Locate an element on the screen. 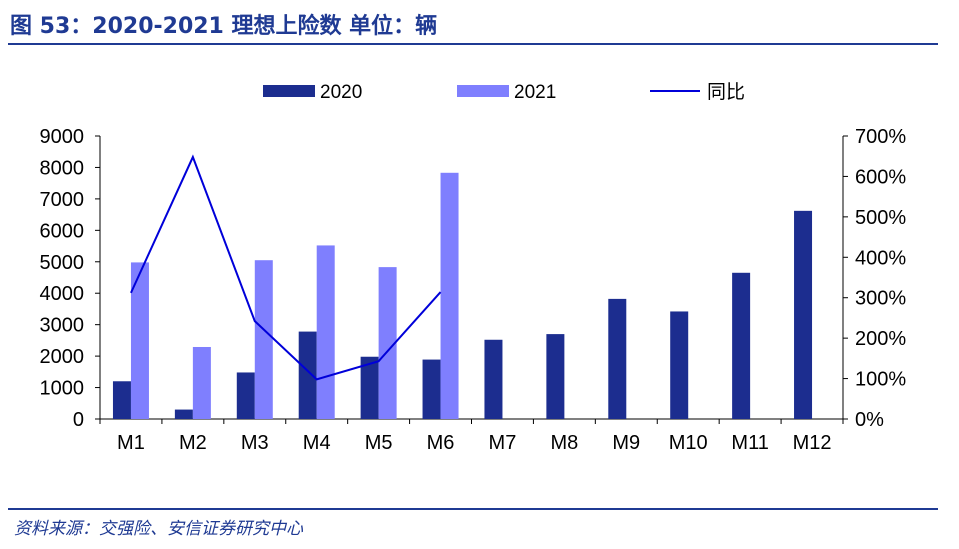 The width and height of the screenshot is (959, 549). x-tick-label: M4 is located at coordinates (317, 443).